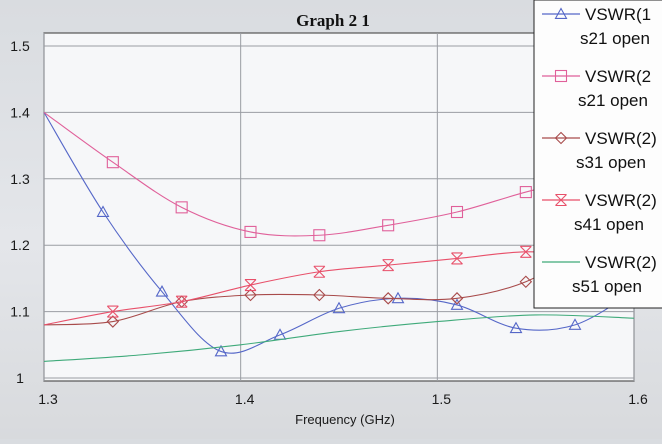  What do you see at coordinates (343, 399) in the screenshot?
I see `x-axis-ticks: 1.3 1.4 1.5 1.6` at bounding box center [343, 399].